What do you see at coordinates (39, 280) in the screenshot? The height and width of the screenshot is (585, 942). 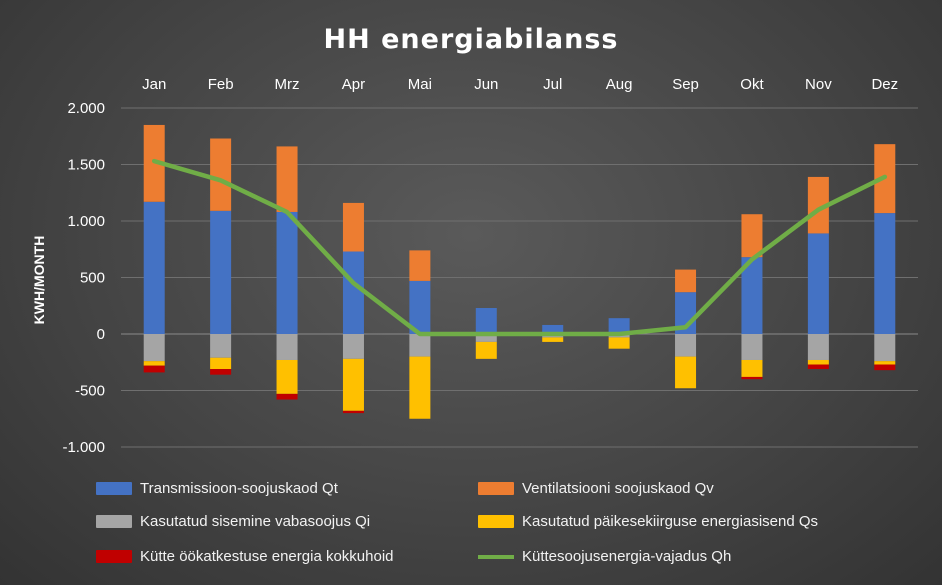 I see `y-axis-label: KWH/MONTH` at bounding box center [39, 280].